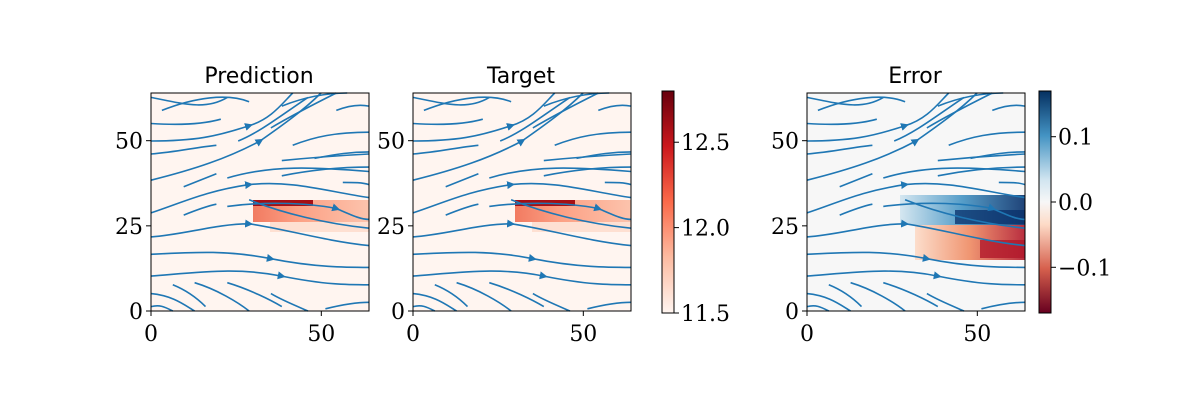 The width and height of the screenshot is (1200, 400). Describe the element at coordinates (398, 312) in the screenshot. I see `y-tick-label: 0` at that location.